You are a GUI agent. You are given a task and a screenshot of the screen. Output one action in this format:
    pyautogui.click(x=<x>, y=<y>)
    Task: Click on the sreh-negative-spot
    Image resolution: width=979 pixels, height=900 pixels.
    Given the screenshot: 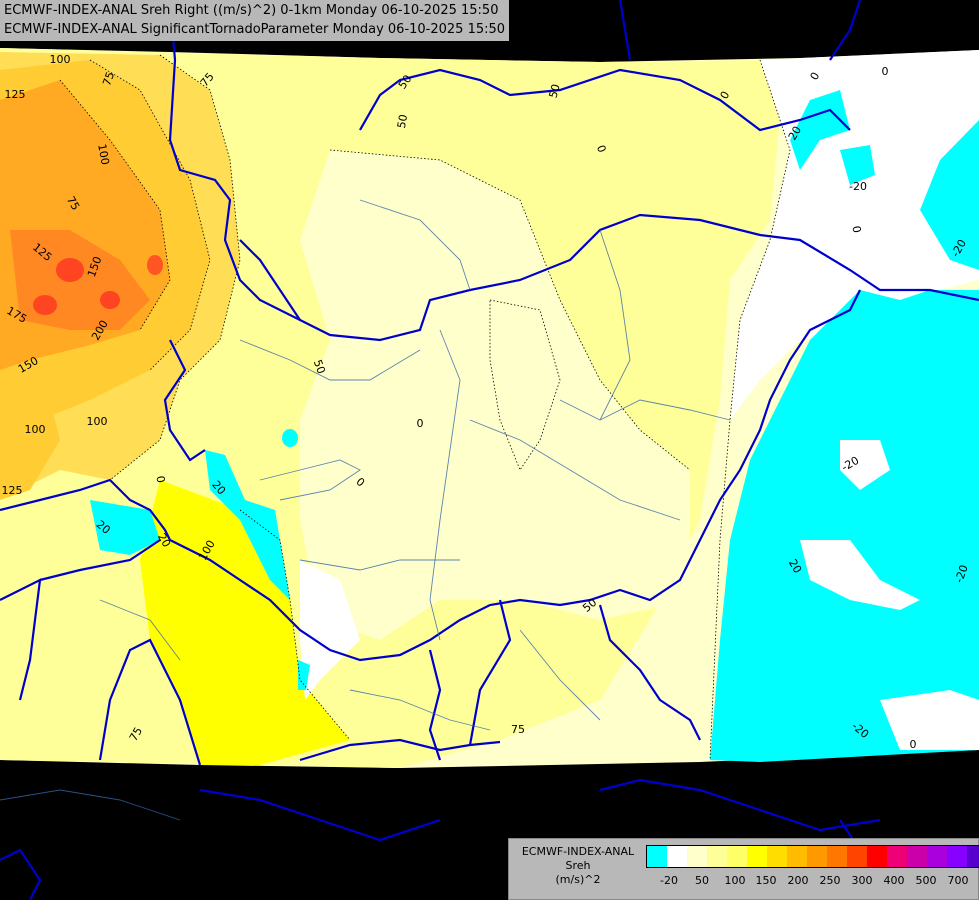 What is the action you would take?
    pyautogui.click(x=290, y=438)
    